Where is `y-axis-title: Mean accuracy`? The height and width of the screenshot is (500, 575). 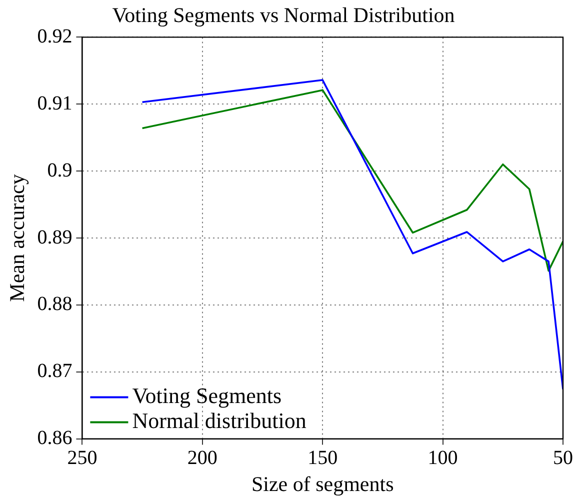 y-axis-title: Mean accuracy is located at coordinates (17, 238).